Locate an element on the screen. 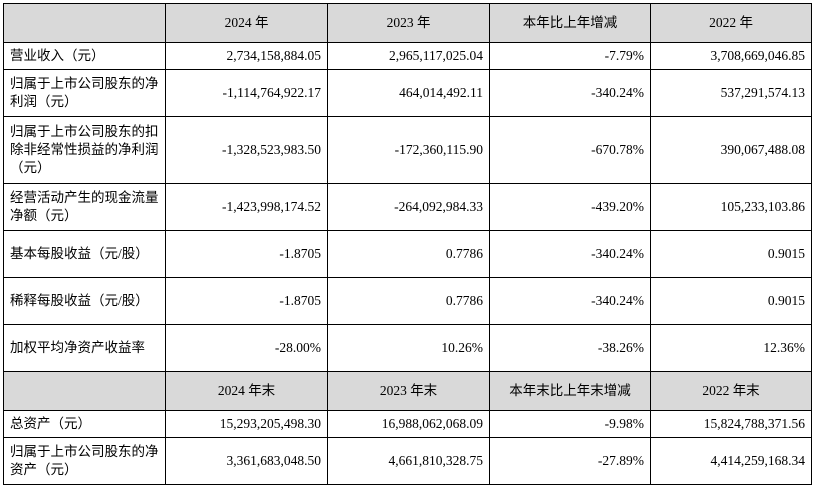 The image size is (816, 495). header-cell: 本年末比上年末增减 is located at coordinates (570, 391).